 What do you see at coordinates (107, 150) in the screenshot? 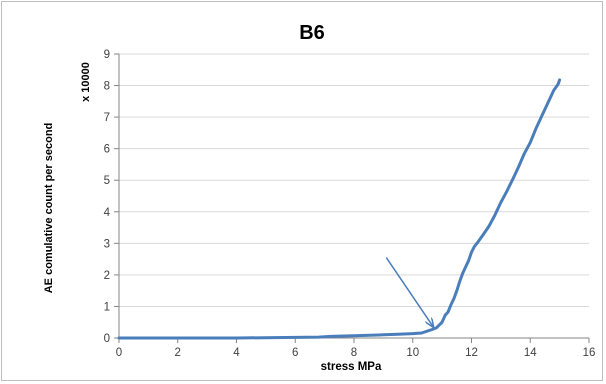
I see `y-tick-label-6: 6` at bounding box center [107, 150].